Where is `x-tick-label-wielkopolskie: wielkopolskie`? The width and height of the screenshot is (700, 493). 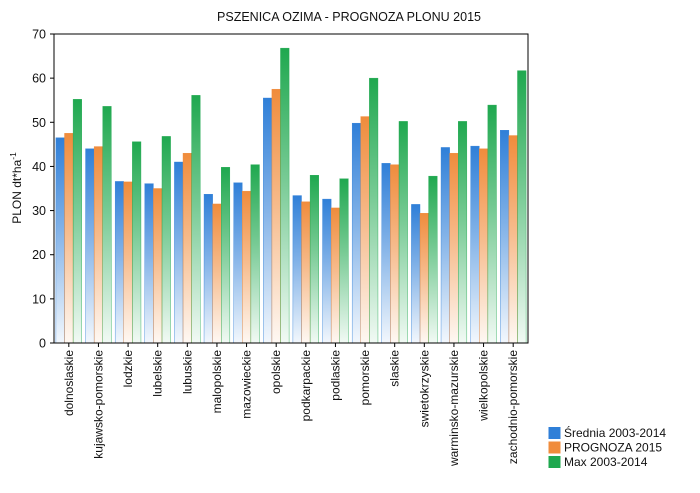 x-tick-label-wielkopolskie: wielkopolskie is located at coordinates (484, 386).